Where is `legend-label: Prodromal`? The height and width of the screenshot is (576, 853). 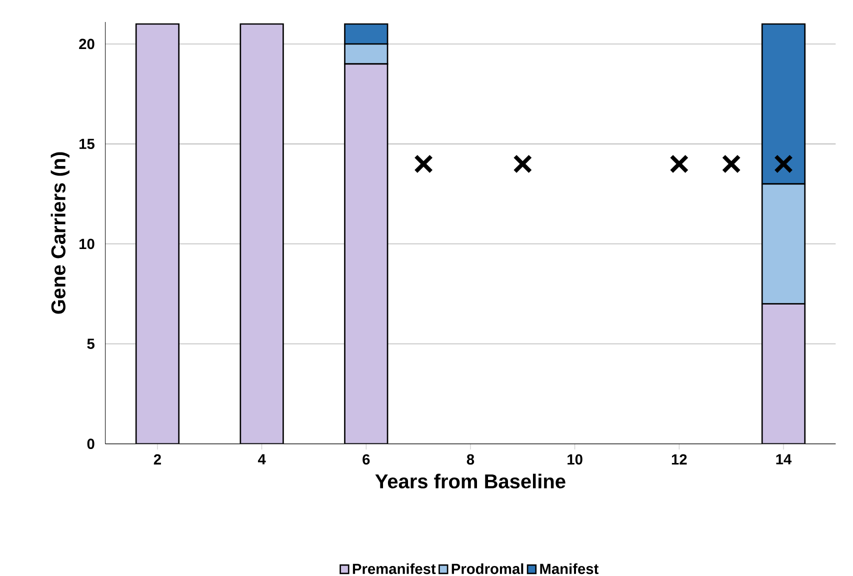 legend-label: Prodromal is located at coordinates (488, 568).